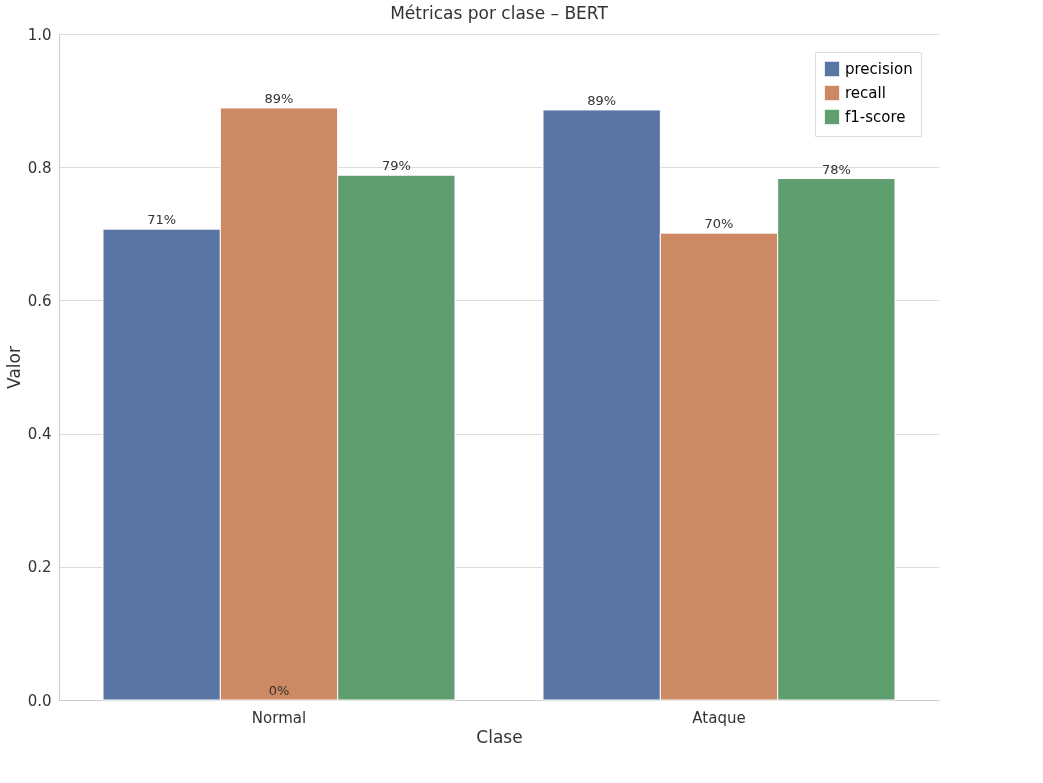  I want to click on x-axis-title: Clase, so click(499, 736).